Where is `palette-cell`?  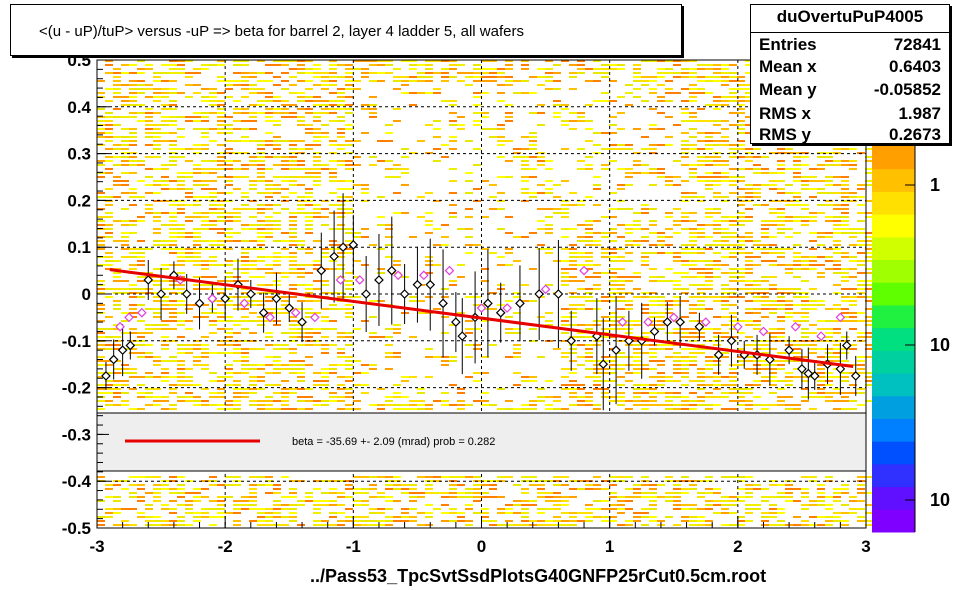
palette-cell is located at coordinates (893, 498).